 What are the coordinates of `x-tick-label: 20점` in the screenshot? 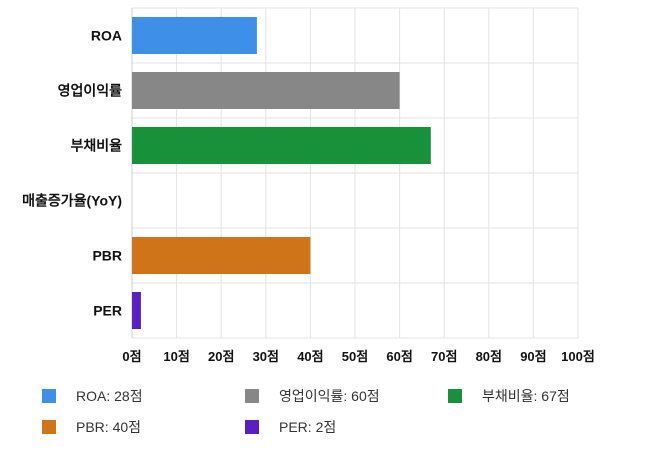 It's located at (221, 356).